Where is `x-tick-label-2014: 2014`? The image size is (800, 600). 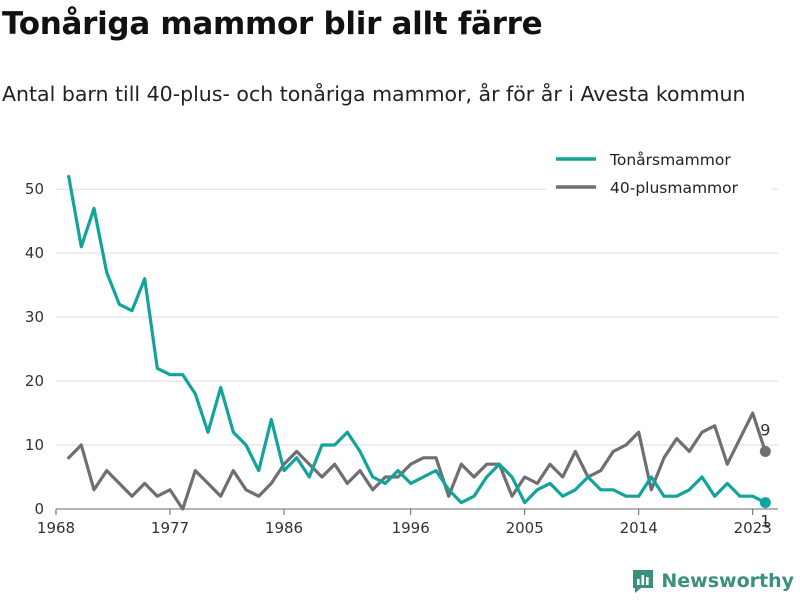
x-tick-label-2014: 2014 is located at coordinates (639, 528).